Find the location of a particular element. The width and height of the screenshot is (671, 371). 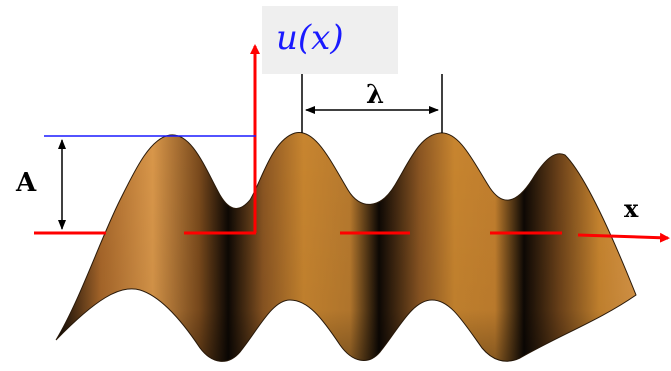

function-label-box is located at coordinates (330, 40).